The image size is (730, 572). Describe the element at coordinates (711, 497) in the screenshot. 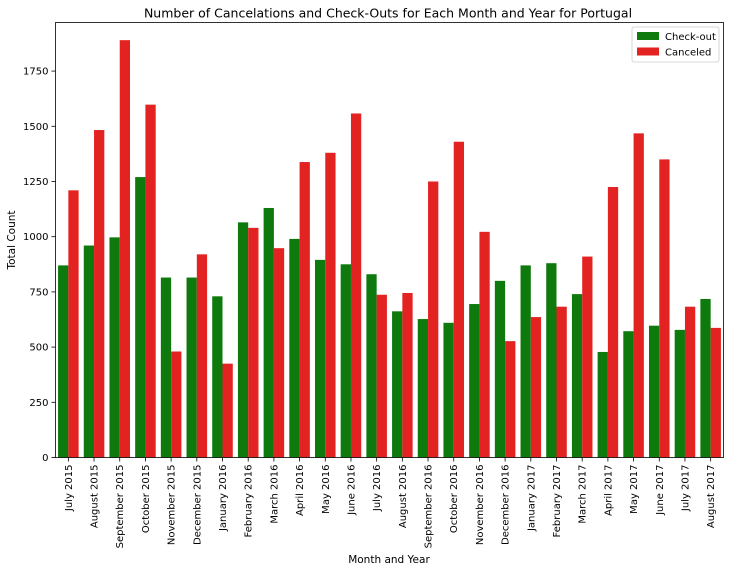

I see `x-tick-label-25: August 2017` at that location.